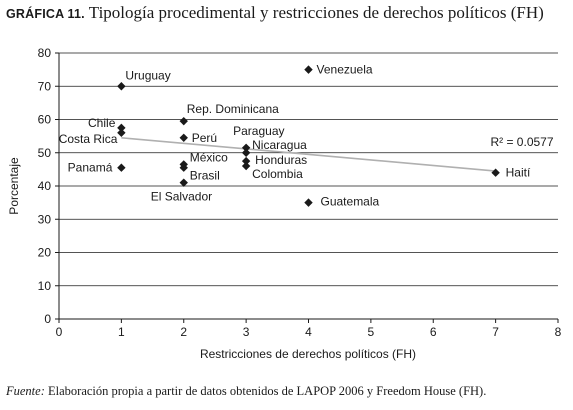 This screenshot has height=410, width=573. What do you see at coordinates (205, 176) in the screenshot?
I see `data-point-label: Brasil` at bounding box center [205, 176].